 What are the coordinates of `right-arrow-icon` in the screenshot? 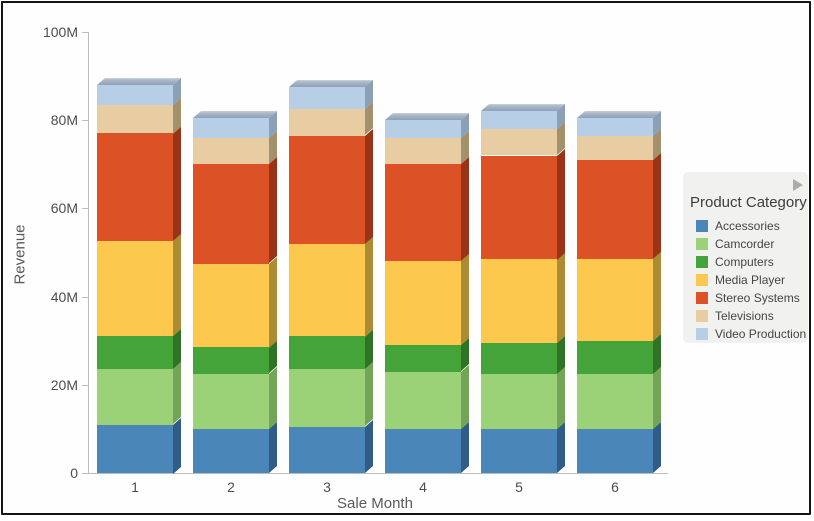 It's located at (798, 185).